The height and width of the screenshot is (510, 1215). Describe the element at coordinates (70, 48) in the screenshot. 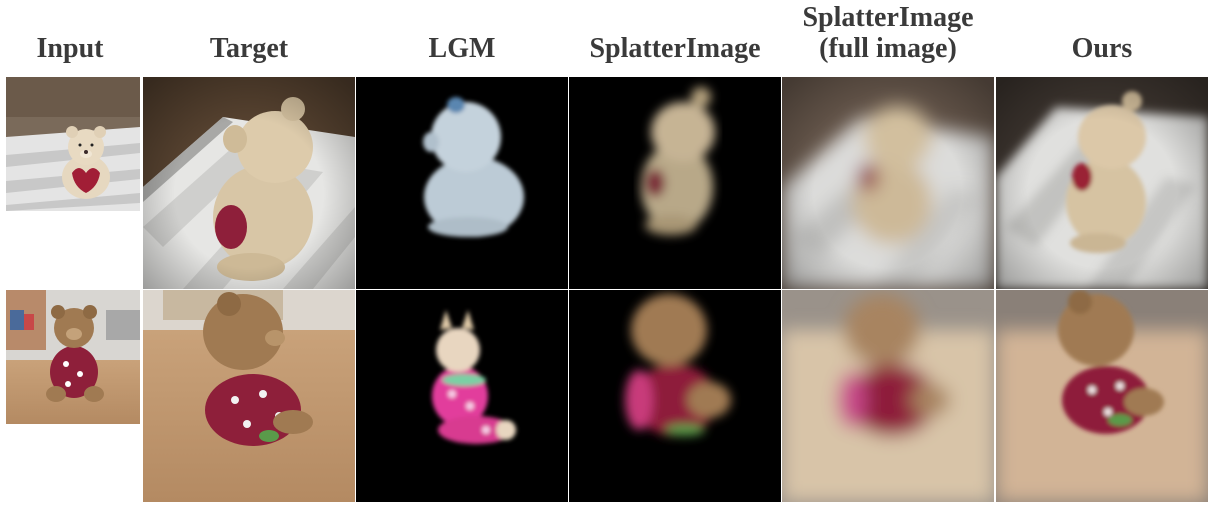

I see `header-input: Input` at that location.